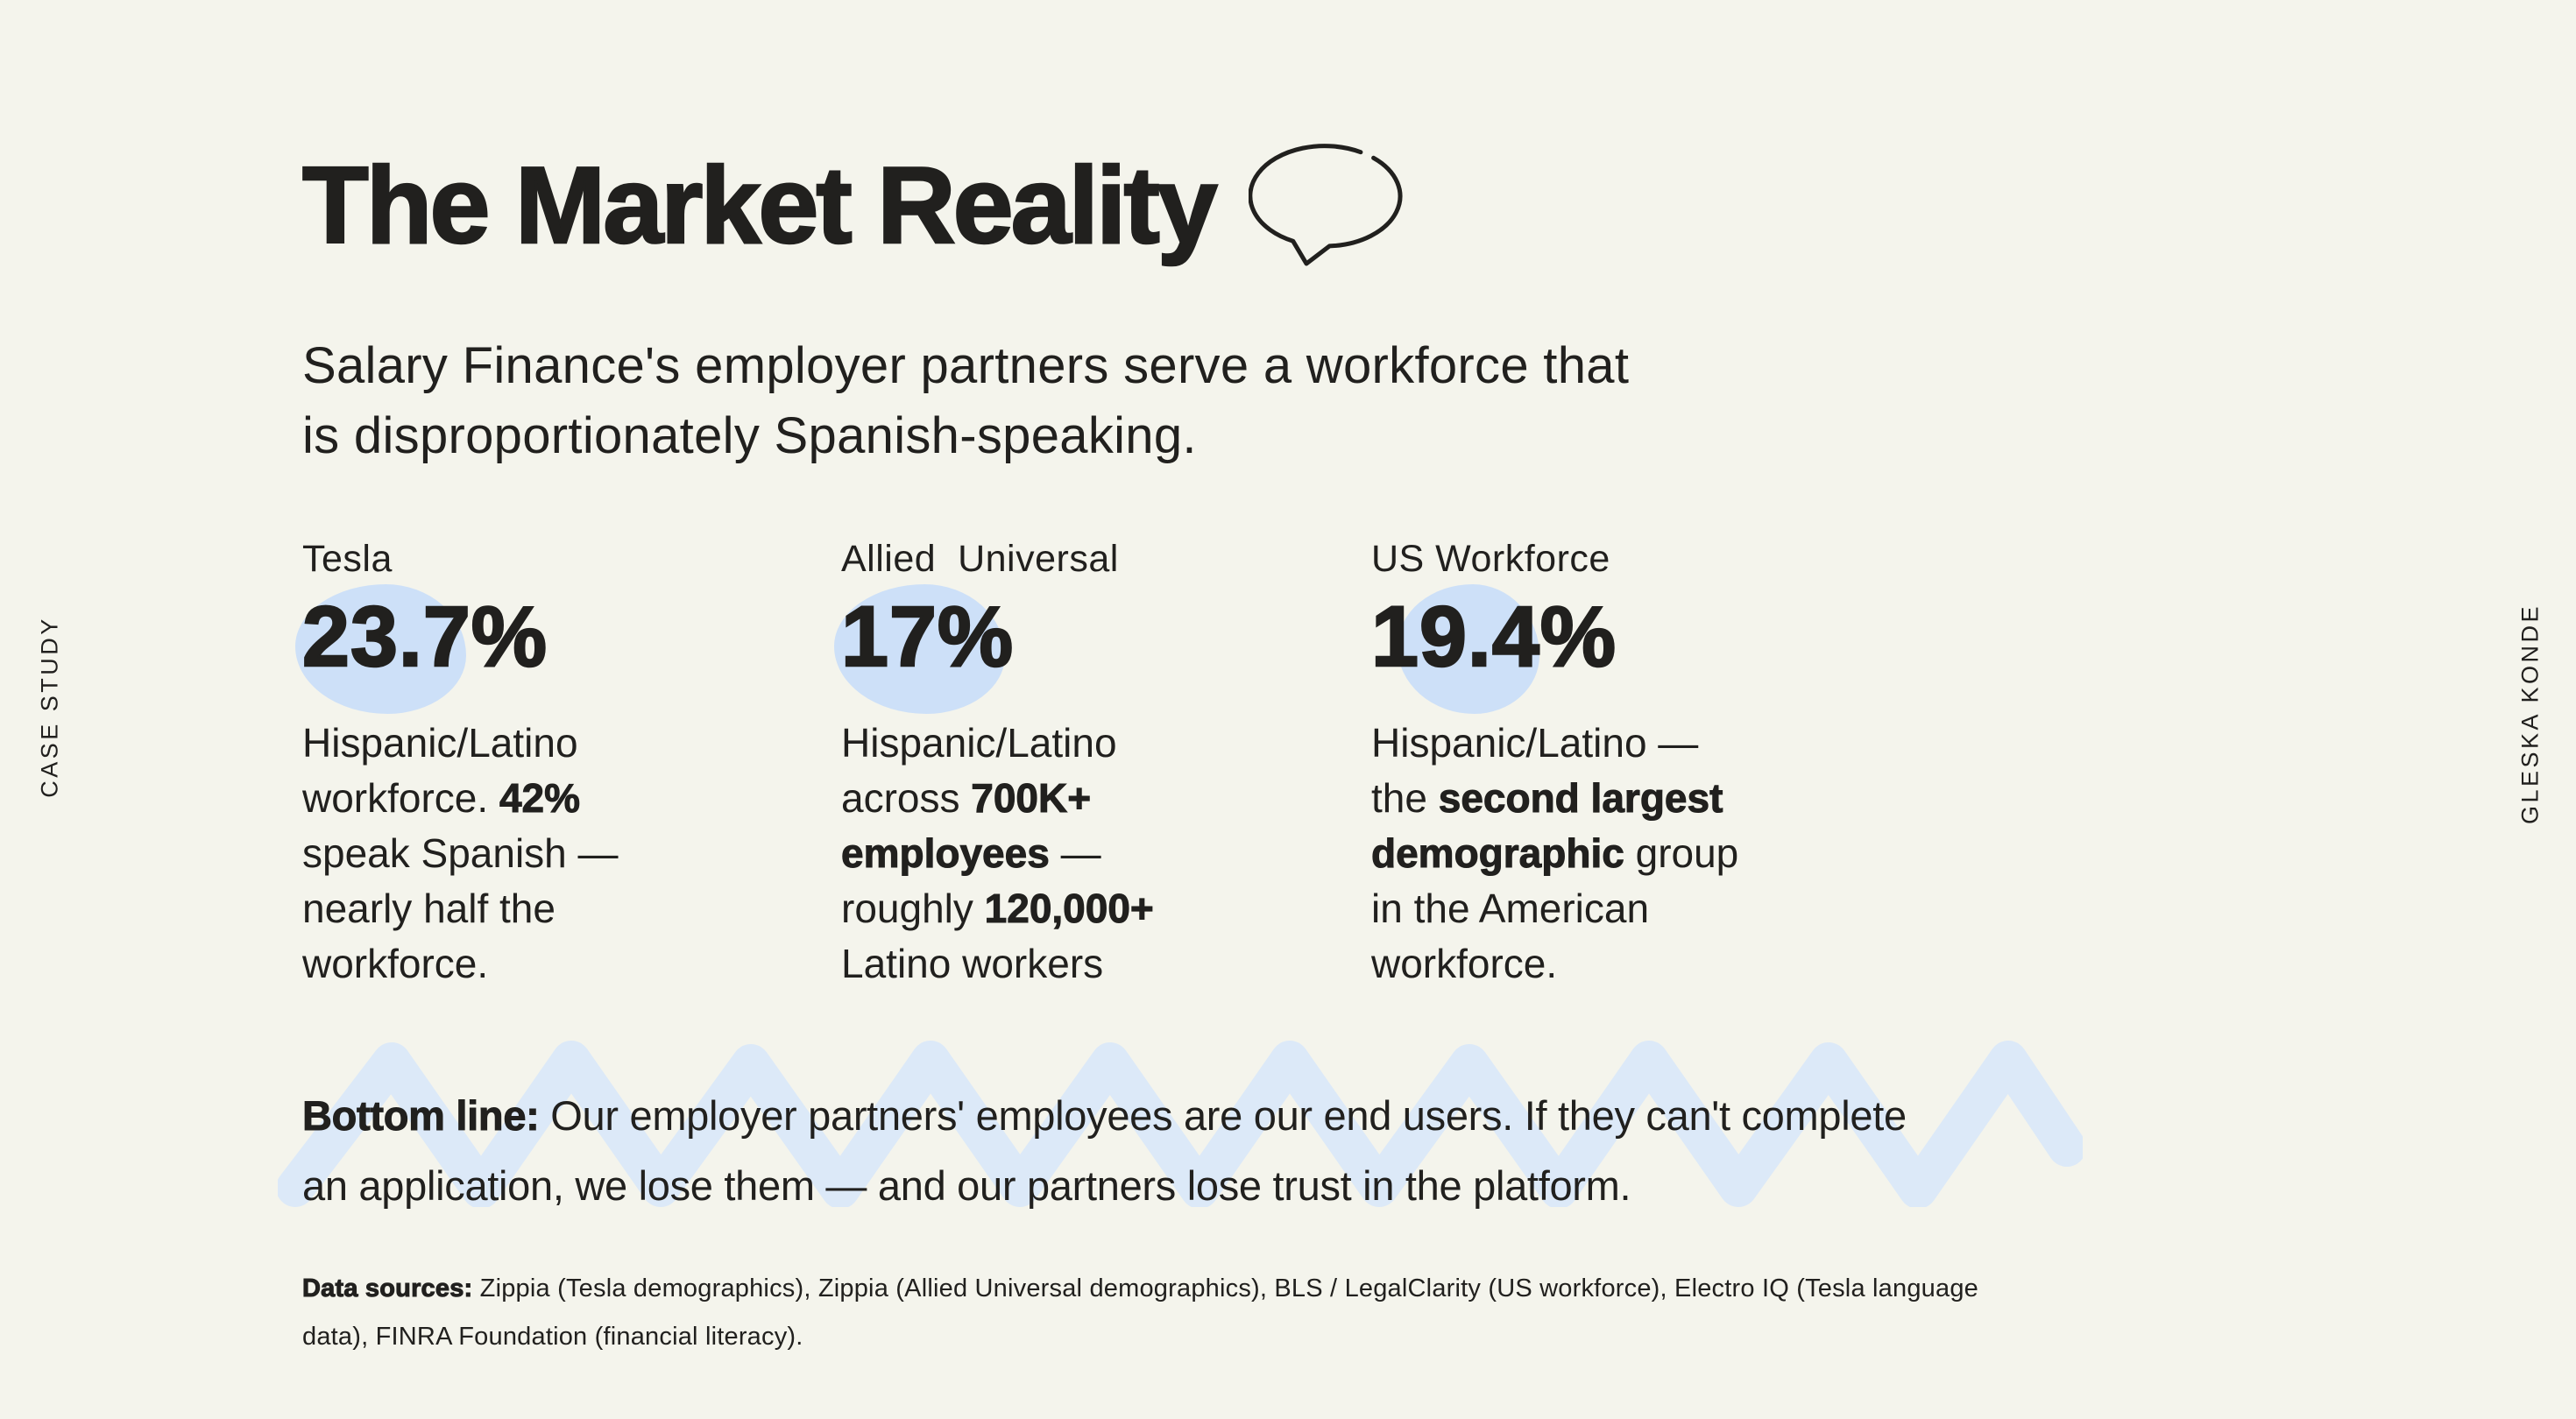 The image size is (2576, 1419). I want to click on stat-label: US Workforce, so click(1490, 559).